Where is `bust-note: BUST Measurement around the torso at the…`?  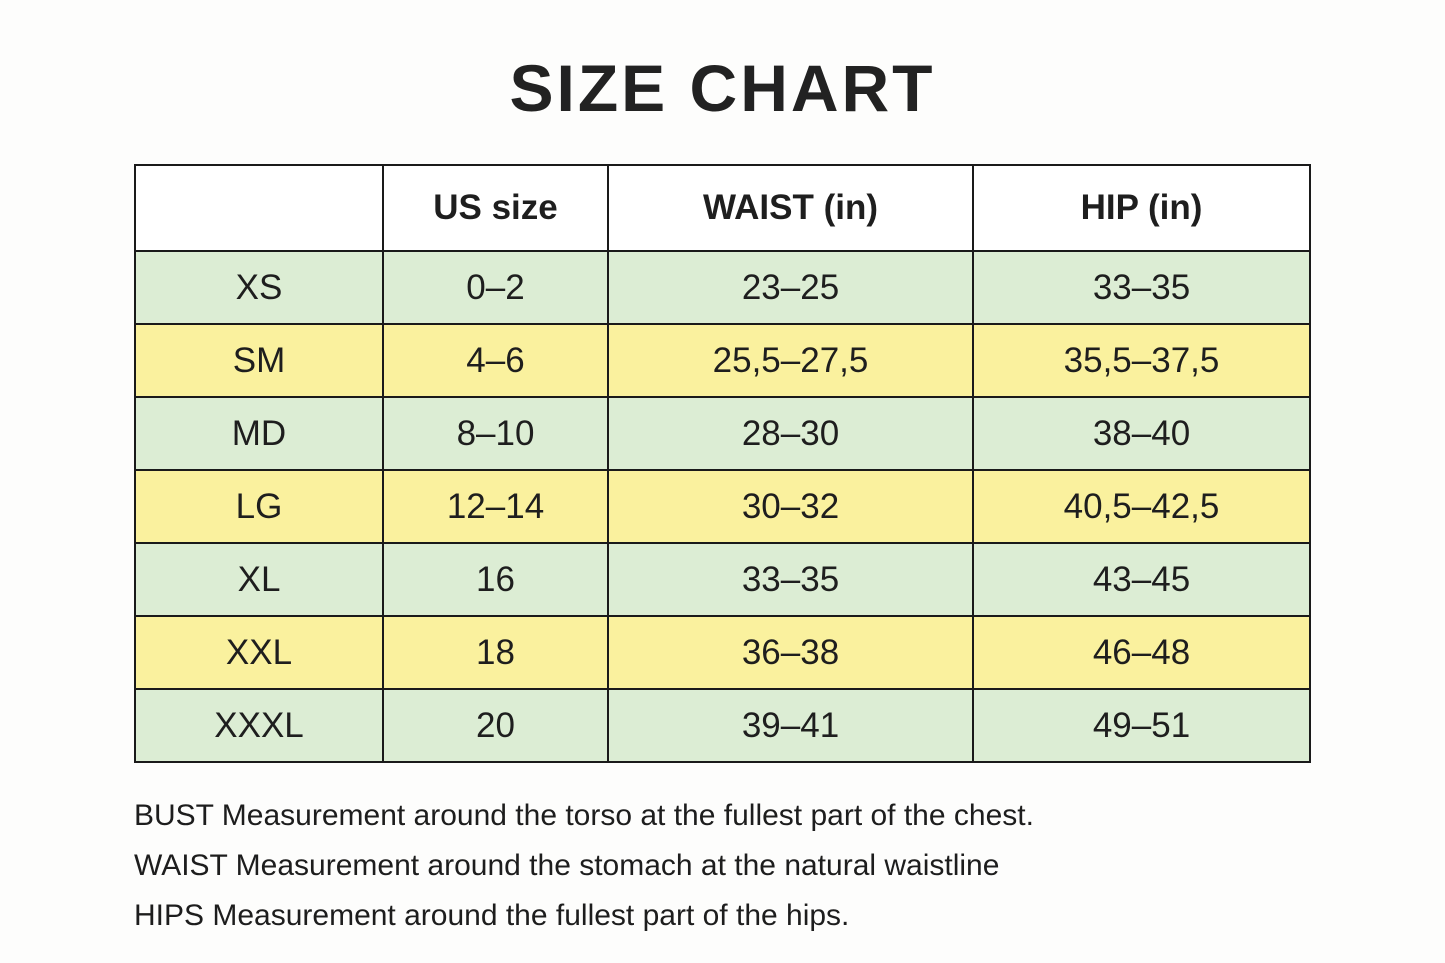
bust-note: BUST Measurement around the torso at the… is located at coordinates (584, 815).